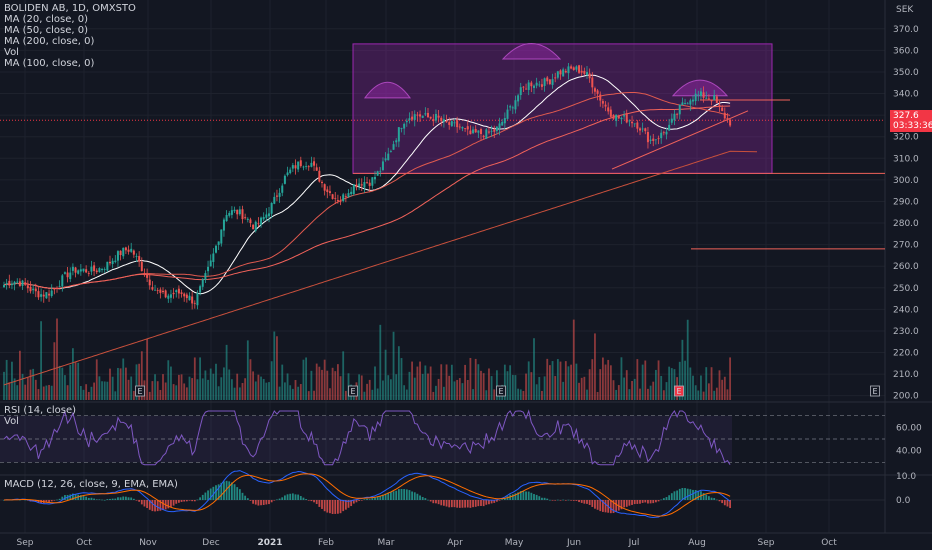  What do you see at coordinates (326, 543) in the screenshot?
I see `time-axis-label: Feb` at bounding box center [326, 543].